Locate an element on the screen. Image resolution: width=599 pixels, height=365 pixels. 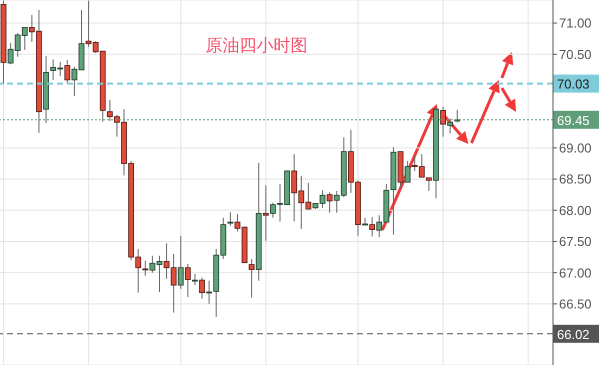
y-tick-label: 70.50 is located at coordinates (575, 54).